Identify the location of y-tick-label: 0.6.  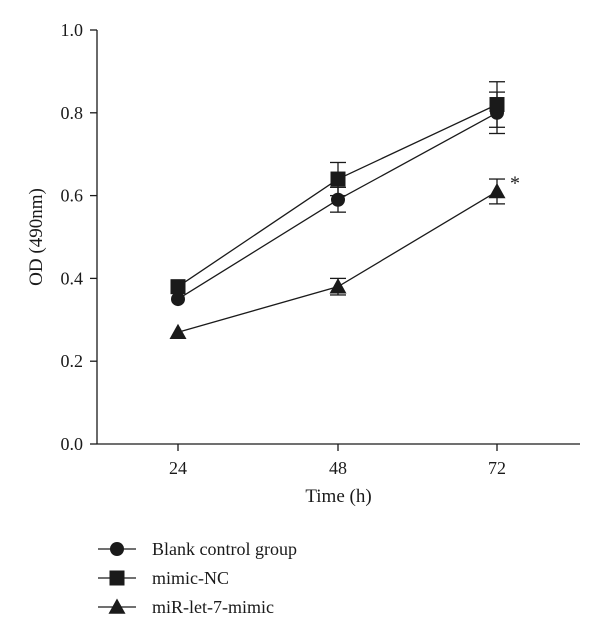
(72, 196).